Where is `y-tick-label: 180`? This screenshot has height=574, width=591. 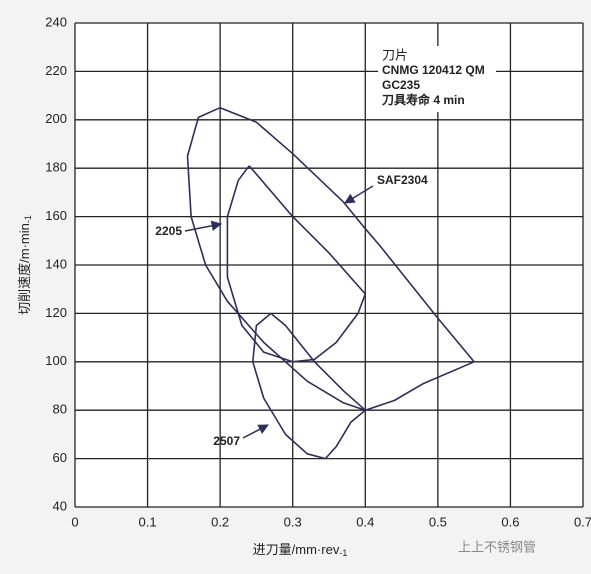 y-tick-label: 180 is located at coordinates (56, 167).